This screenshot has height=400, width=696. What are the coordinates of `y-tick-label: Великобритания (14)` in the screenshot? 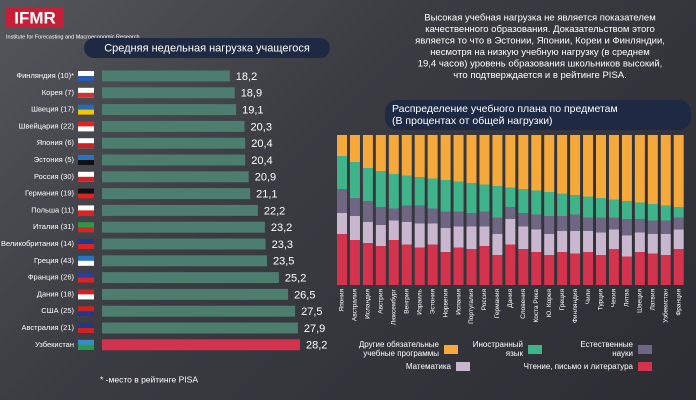 It's located at (38, 243).